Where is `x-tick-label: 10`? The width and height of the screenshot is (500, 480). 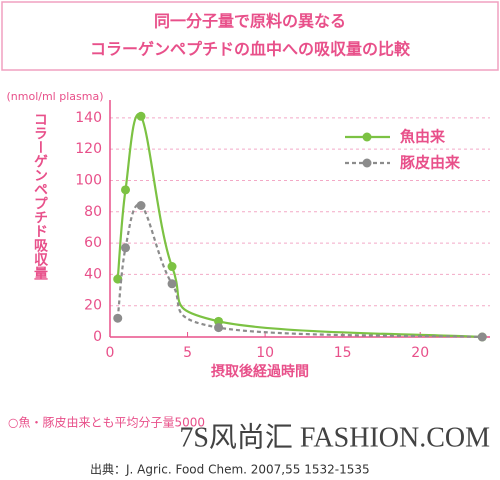 x-tick-label: 10 is located at coordinates (265, 353).